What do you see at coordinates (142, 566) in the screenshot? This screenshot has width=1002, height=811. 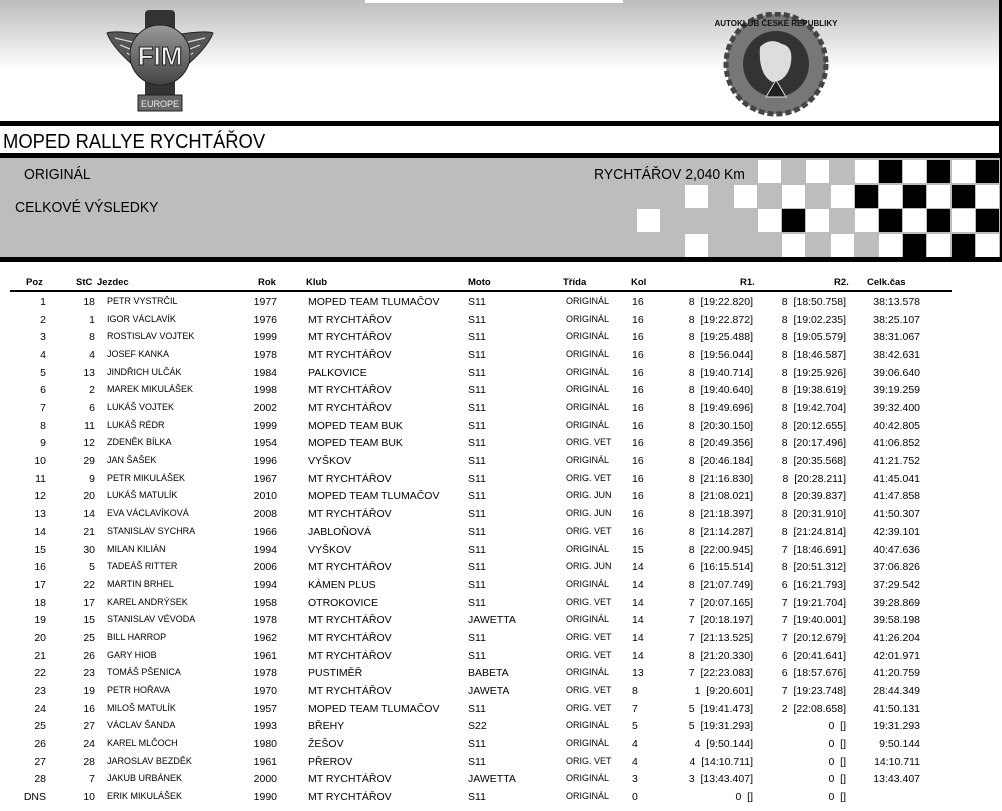 I see `cell-jezdec: TADEÁŠ RITTER` at bounding box center [142, 566].